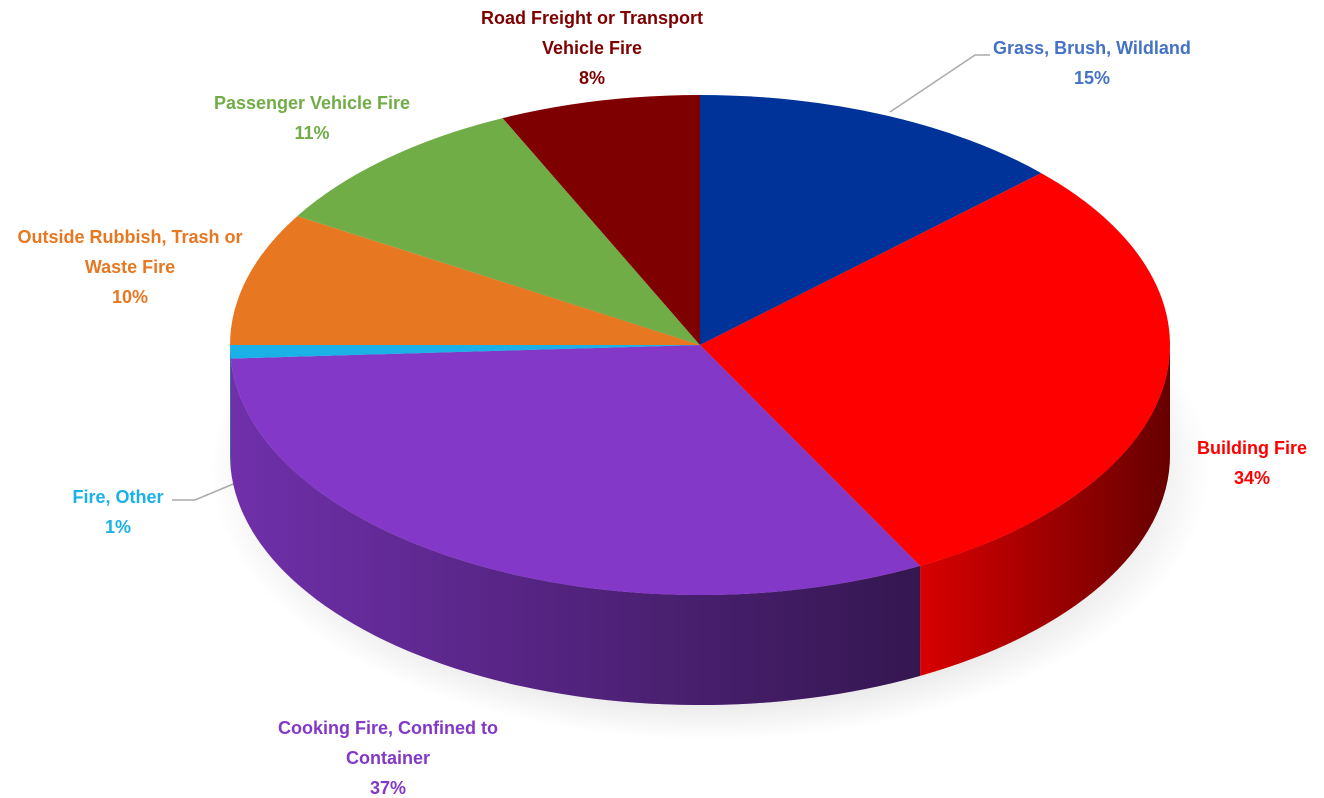 This screenshot has height=798, width=1324. What do you see at coordinates (1092, 78) in the screenshot?
I see `slice-value-label: 15%` at bounding box center [1092, 78].